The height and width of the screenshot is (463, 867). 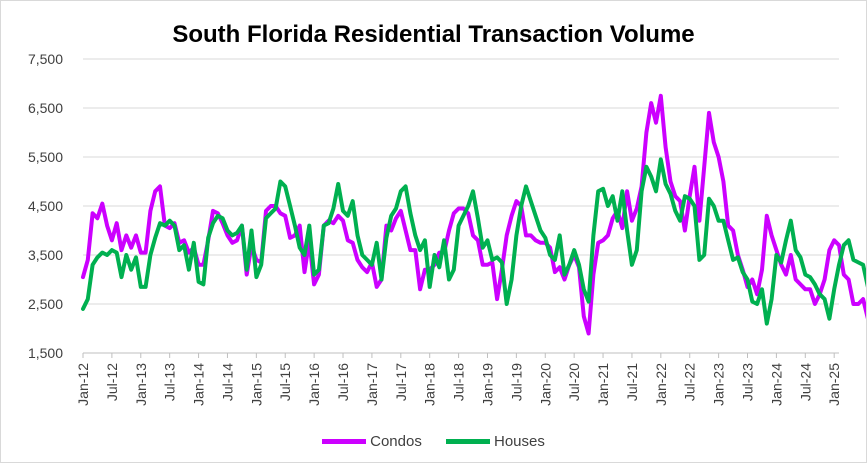 What do you see at coordinates (632, 382) in the screenshot?
I see `x-tick-label: Jul-21` at bounding box center [632, 382].